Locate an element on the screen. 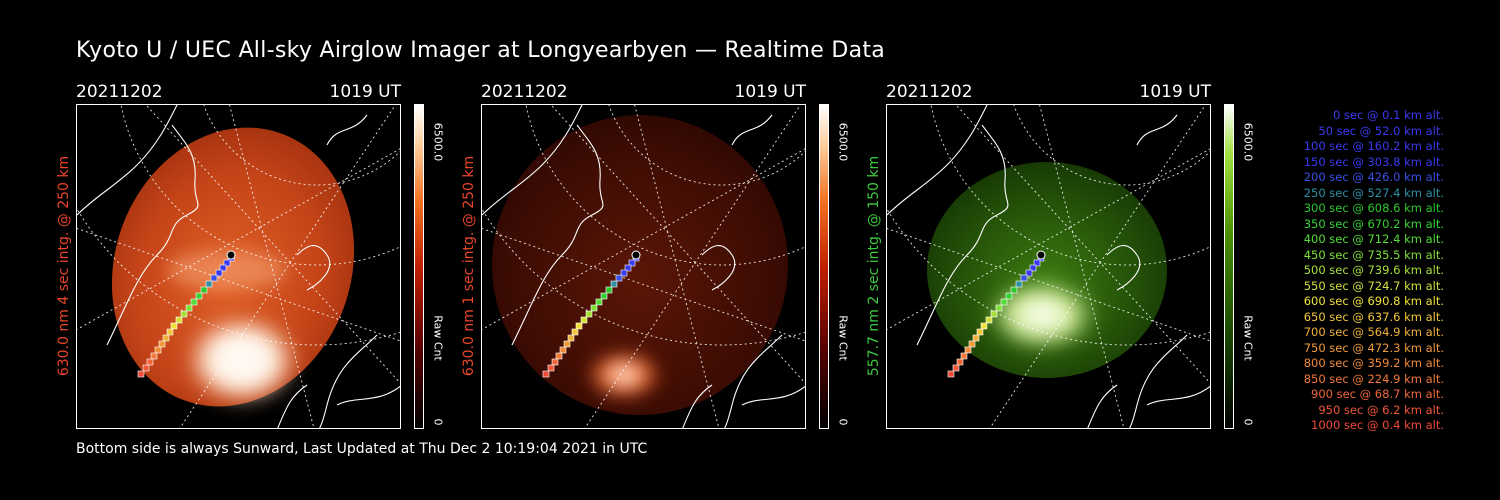 This screenshot has width=1500, height=500. legend-row: 700 sec @ 564.9 km alt. is located at coordinates (1373, 332).